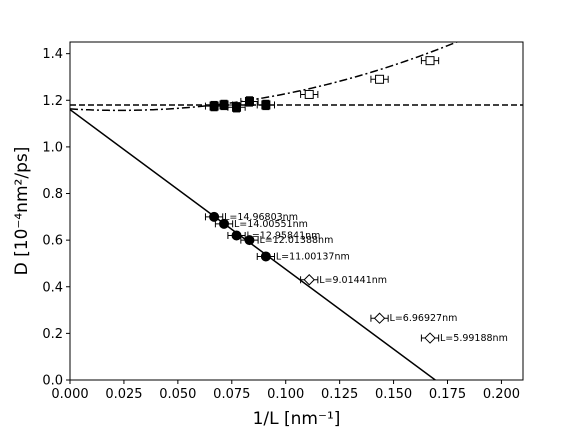  Describe the element at coordinates (297, 419) in the screenshot. I see `x-axis-label: 1/L [nm⁻¹]` at that location.